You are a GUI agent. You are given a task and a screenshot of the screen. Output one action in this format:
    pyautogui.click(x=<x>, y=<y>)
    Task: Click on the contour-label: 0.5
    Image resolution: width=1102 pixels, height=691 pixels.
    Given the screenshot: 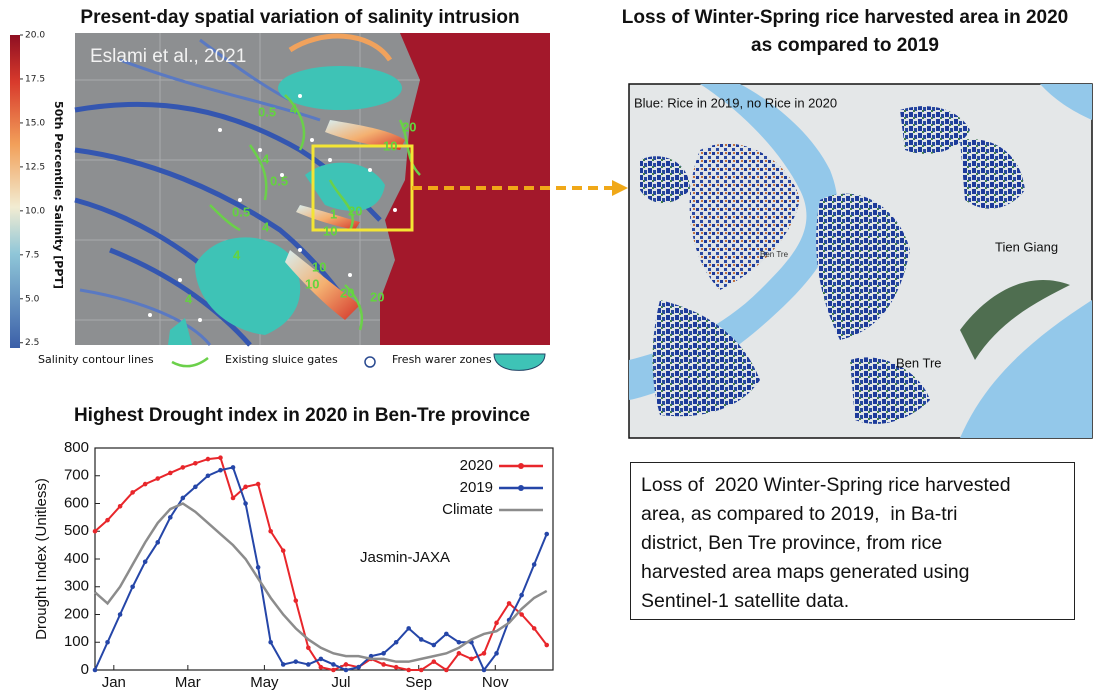 What is the action you would take?
    pyautogui.click(x=241, y=211)
    